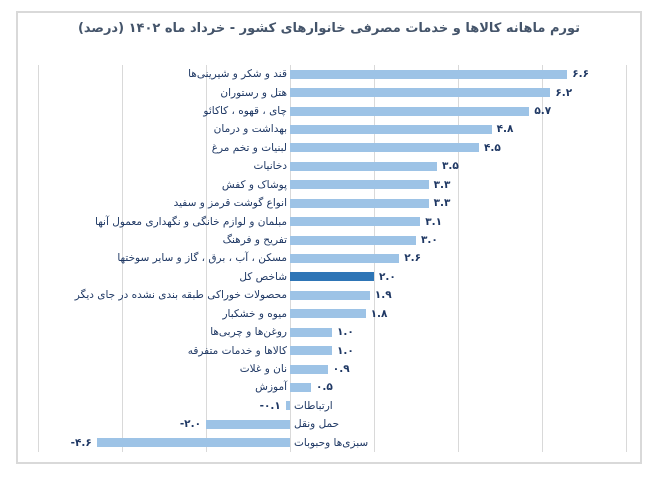  What do you see at coordinates (433, 221) in the screenshot?
I see `value-label: ۳.۱` at bounding box center [433, 221].